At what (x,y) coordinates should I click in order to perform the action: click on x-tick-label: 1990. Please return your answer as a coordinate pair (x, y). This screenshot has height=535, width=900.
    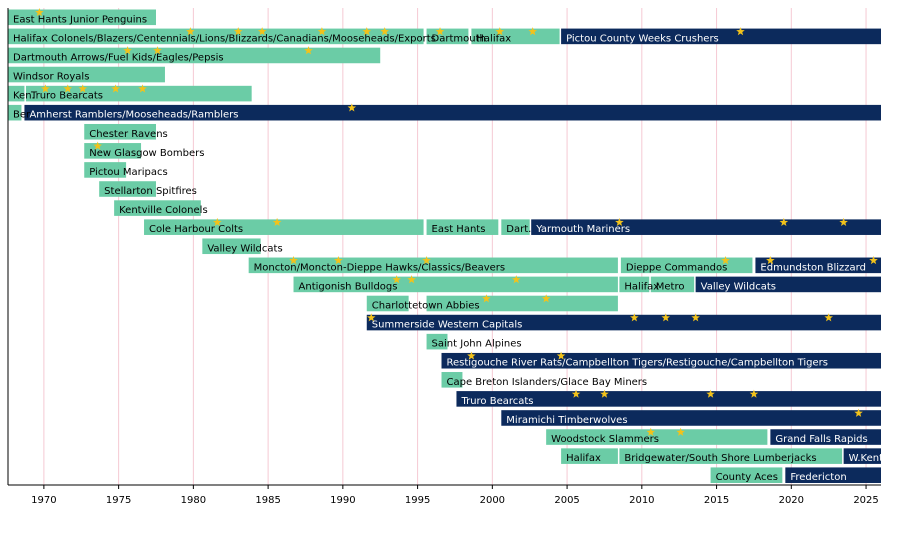
    Looking at the image, I should click on (342, 500).